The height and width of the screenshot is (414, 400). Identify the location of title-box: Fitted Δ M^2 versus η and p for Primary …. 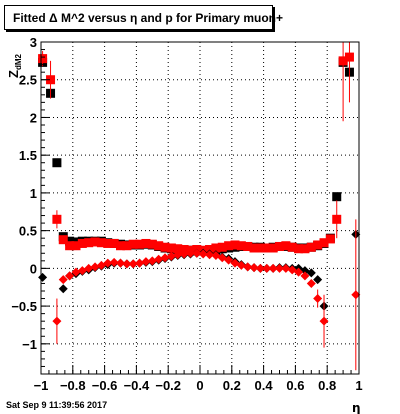
(143, 17).